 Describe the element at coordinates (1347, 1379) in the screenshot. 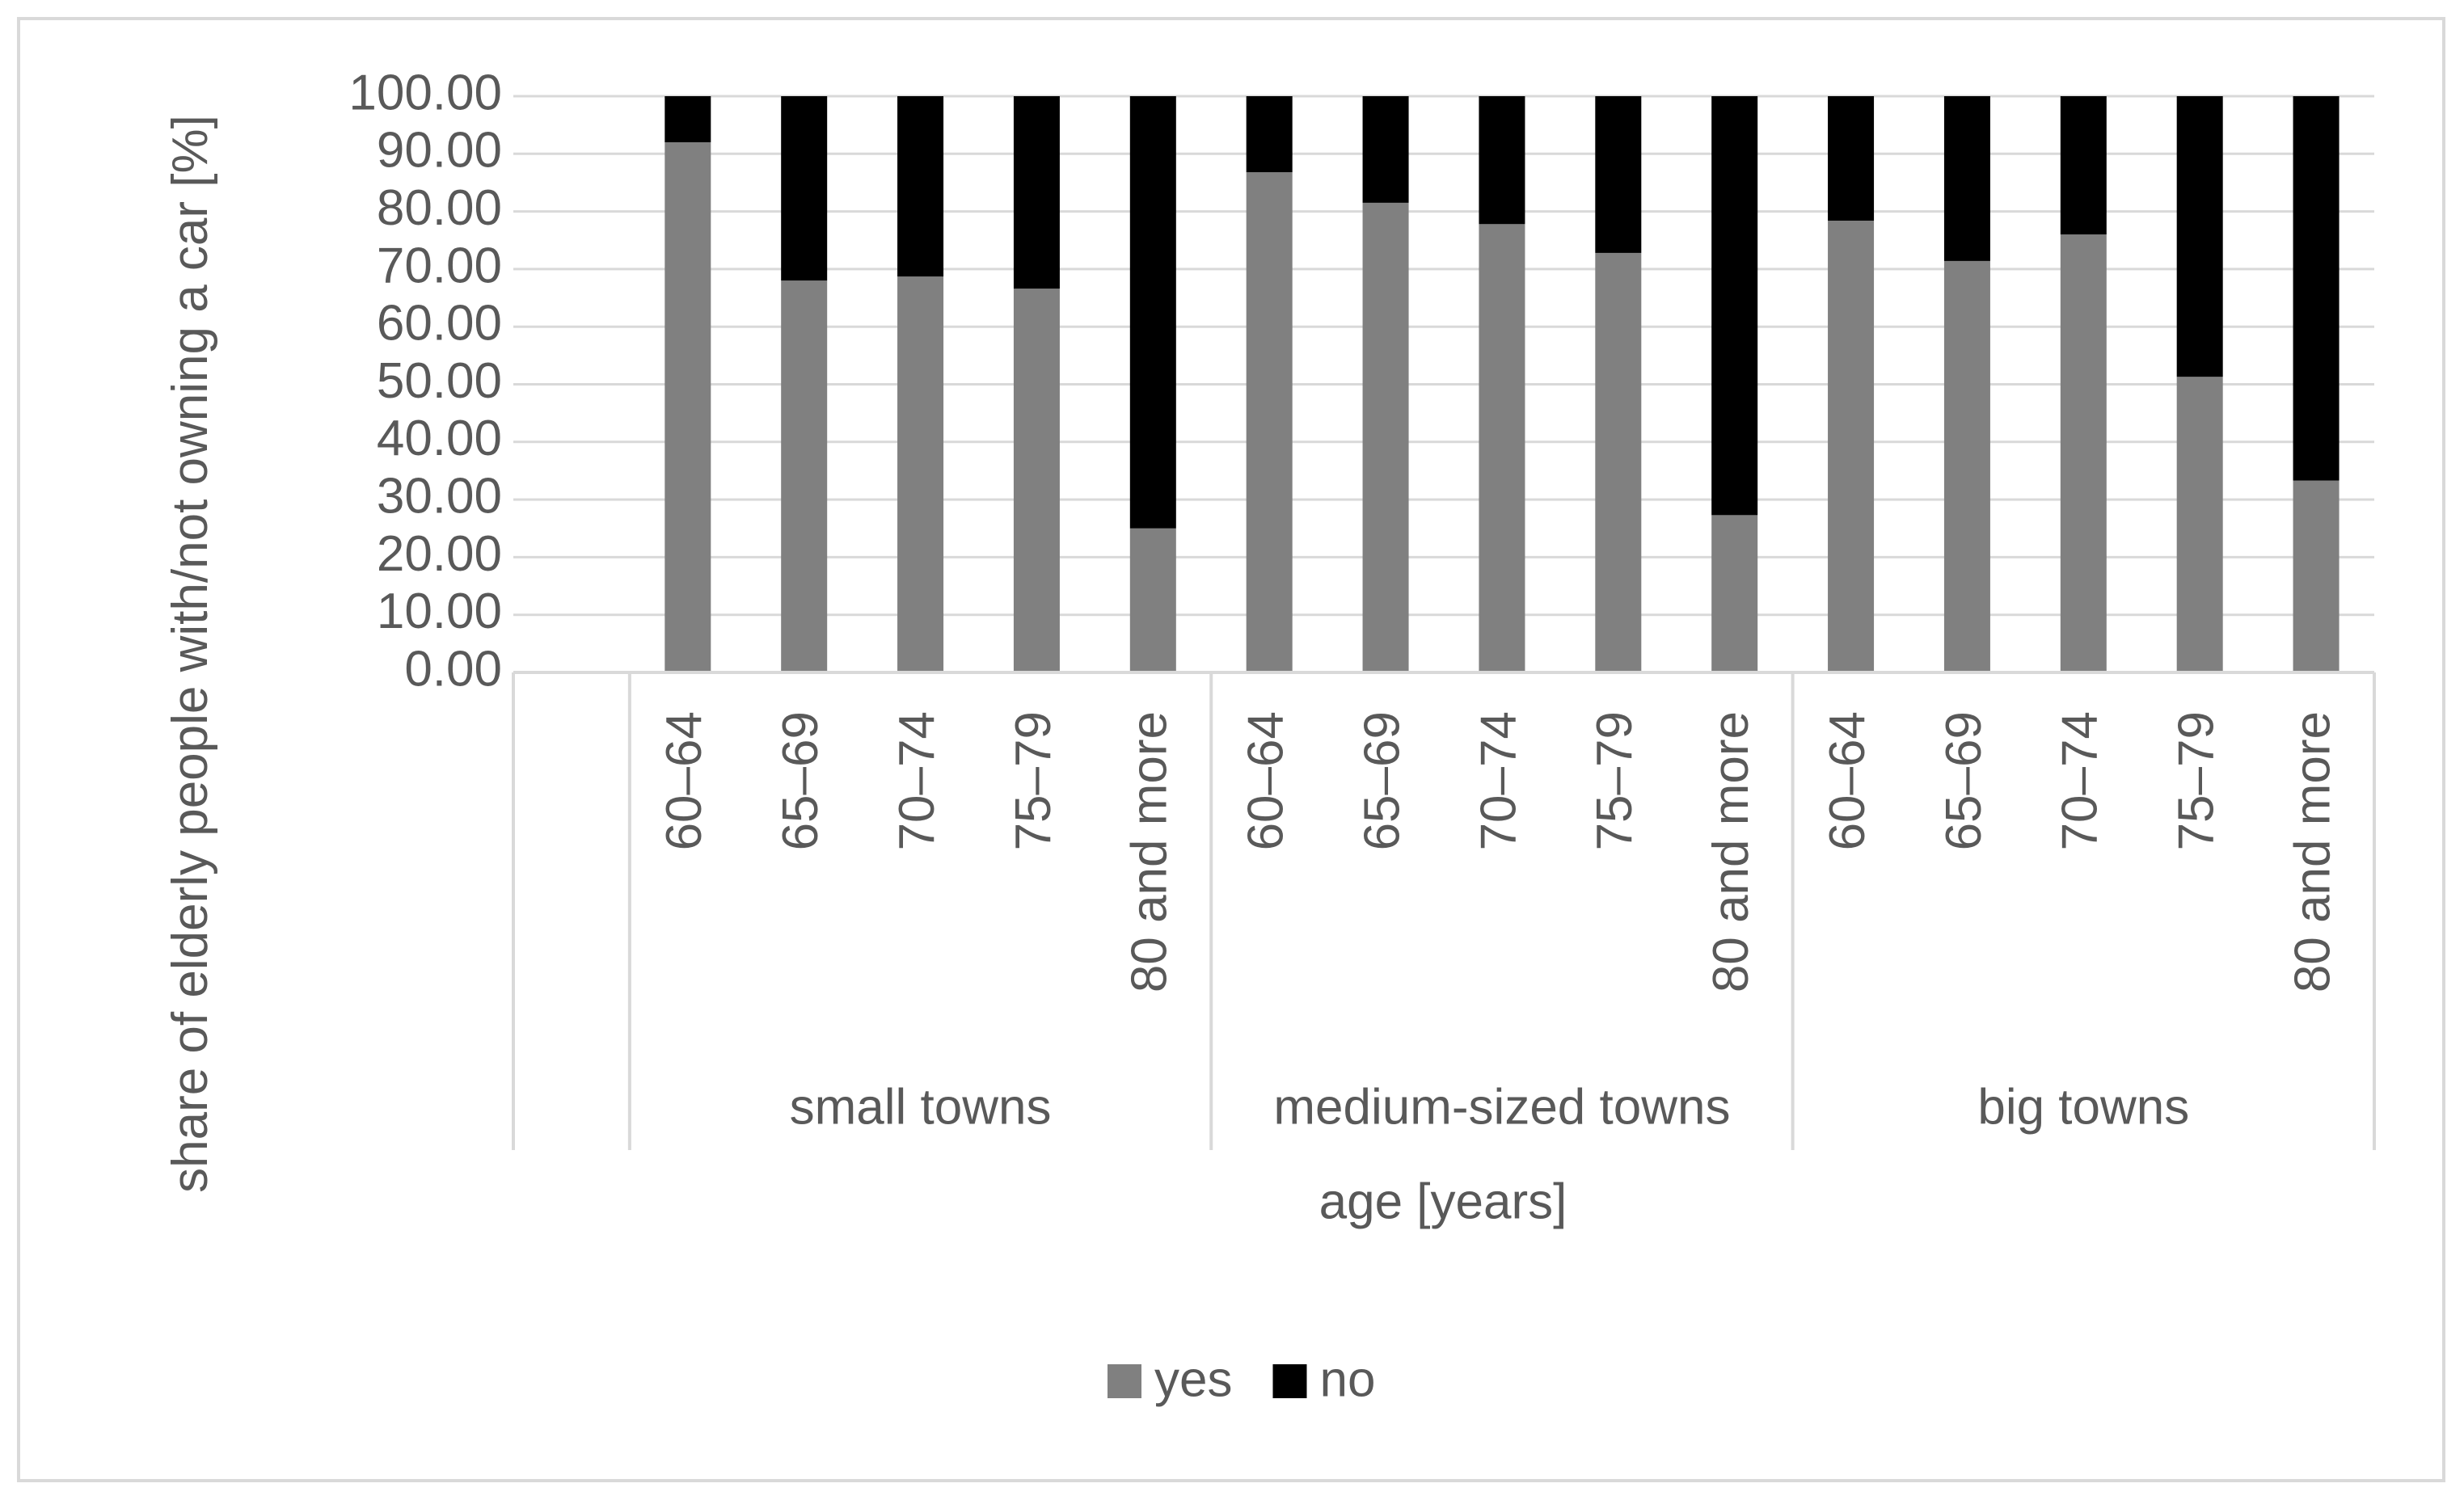

I see `legend-label: no` at that location.